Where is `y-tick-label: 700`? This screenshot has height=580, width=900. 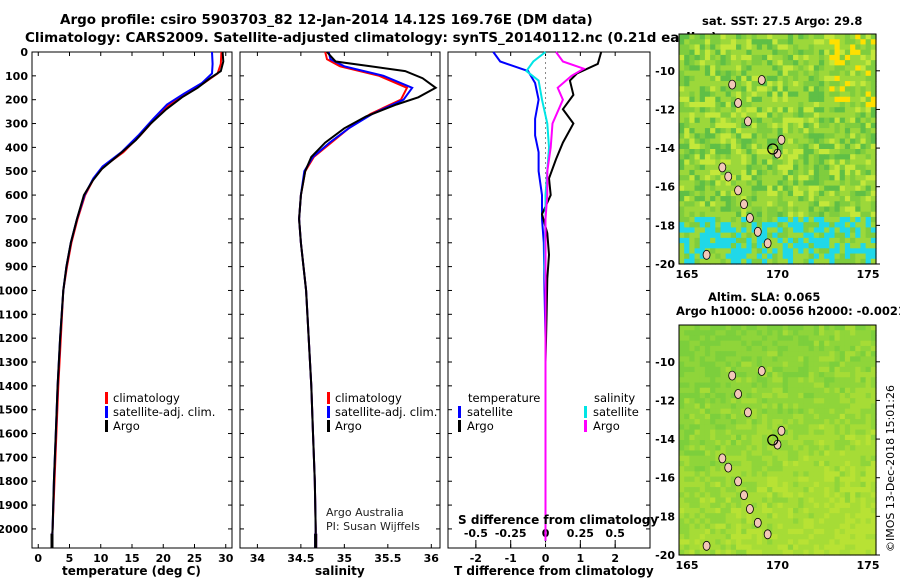
y-tick-label: 700 is located at coordinates (16, 219).